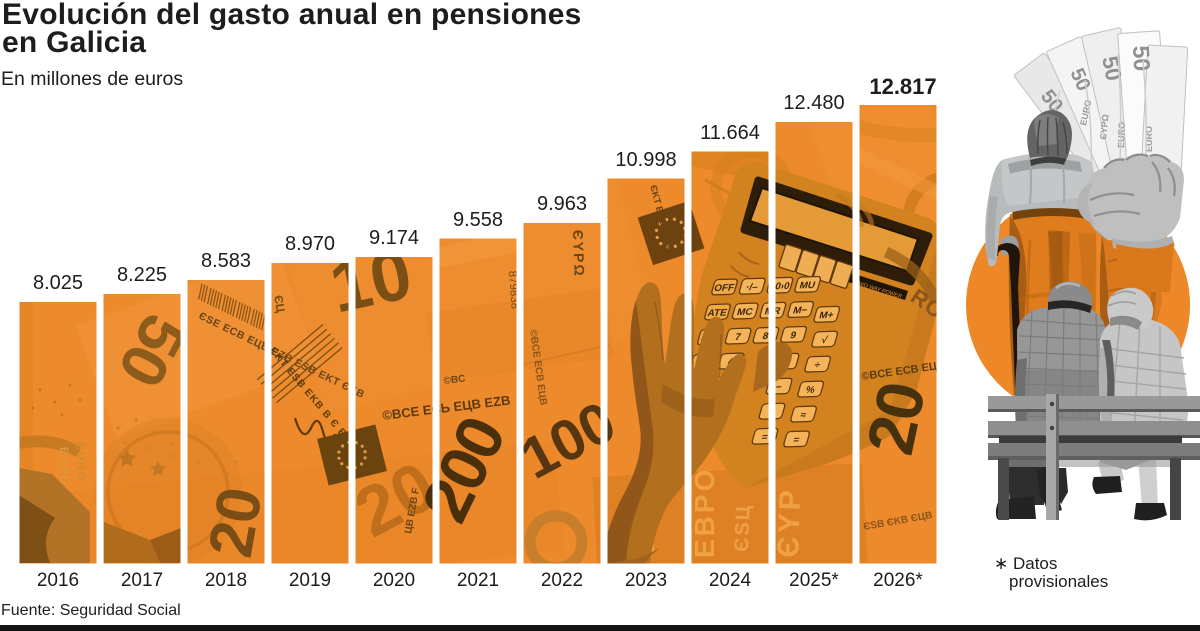 The width and height of the screenshot is (1200, 631). Describe the element at coordinates (738, 337) in the screenshot. I see `svg-text: 7` at that location.